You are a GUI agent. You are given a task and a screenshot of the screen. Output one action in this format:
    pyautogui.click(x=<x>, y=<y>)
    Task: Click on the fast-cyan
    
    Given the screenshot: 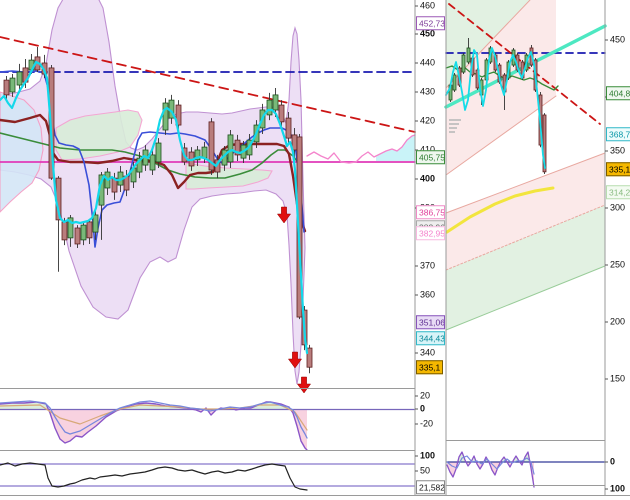 What is the action you would take?
    pyautogui.click(x=495, y=108)
    